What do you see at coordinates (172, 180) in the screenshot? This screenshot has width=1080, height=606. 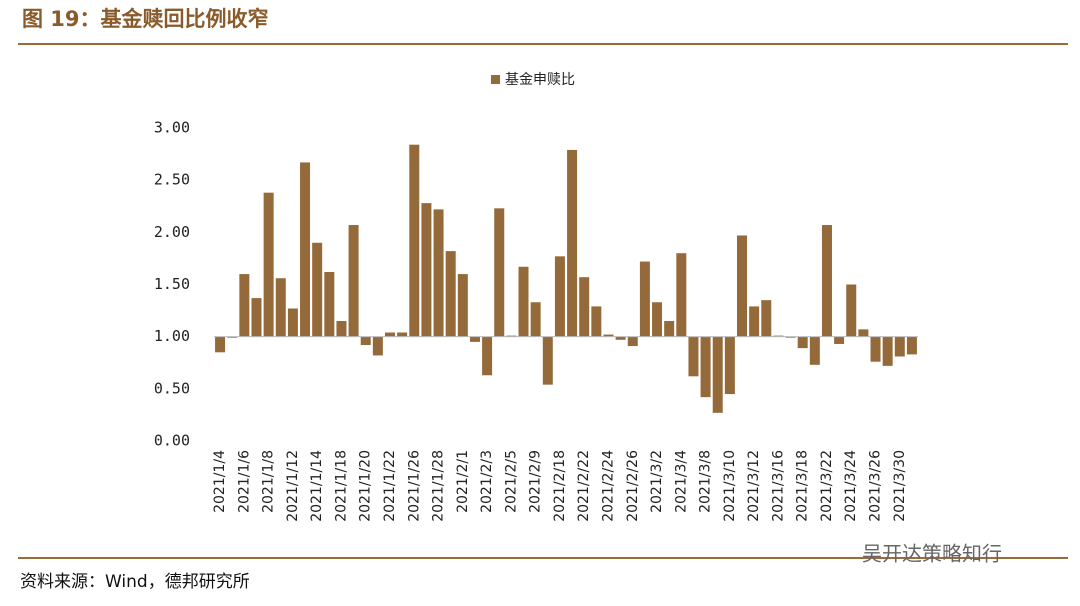 I see `y-tick-label: 2.50` at bounding box center [172, 180].